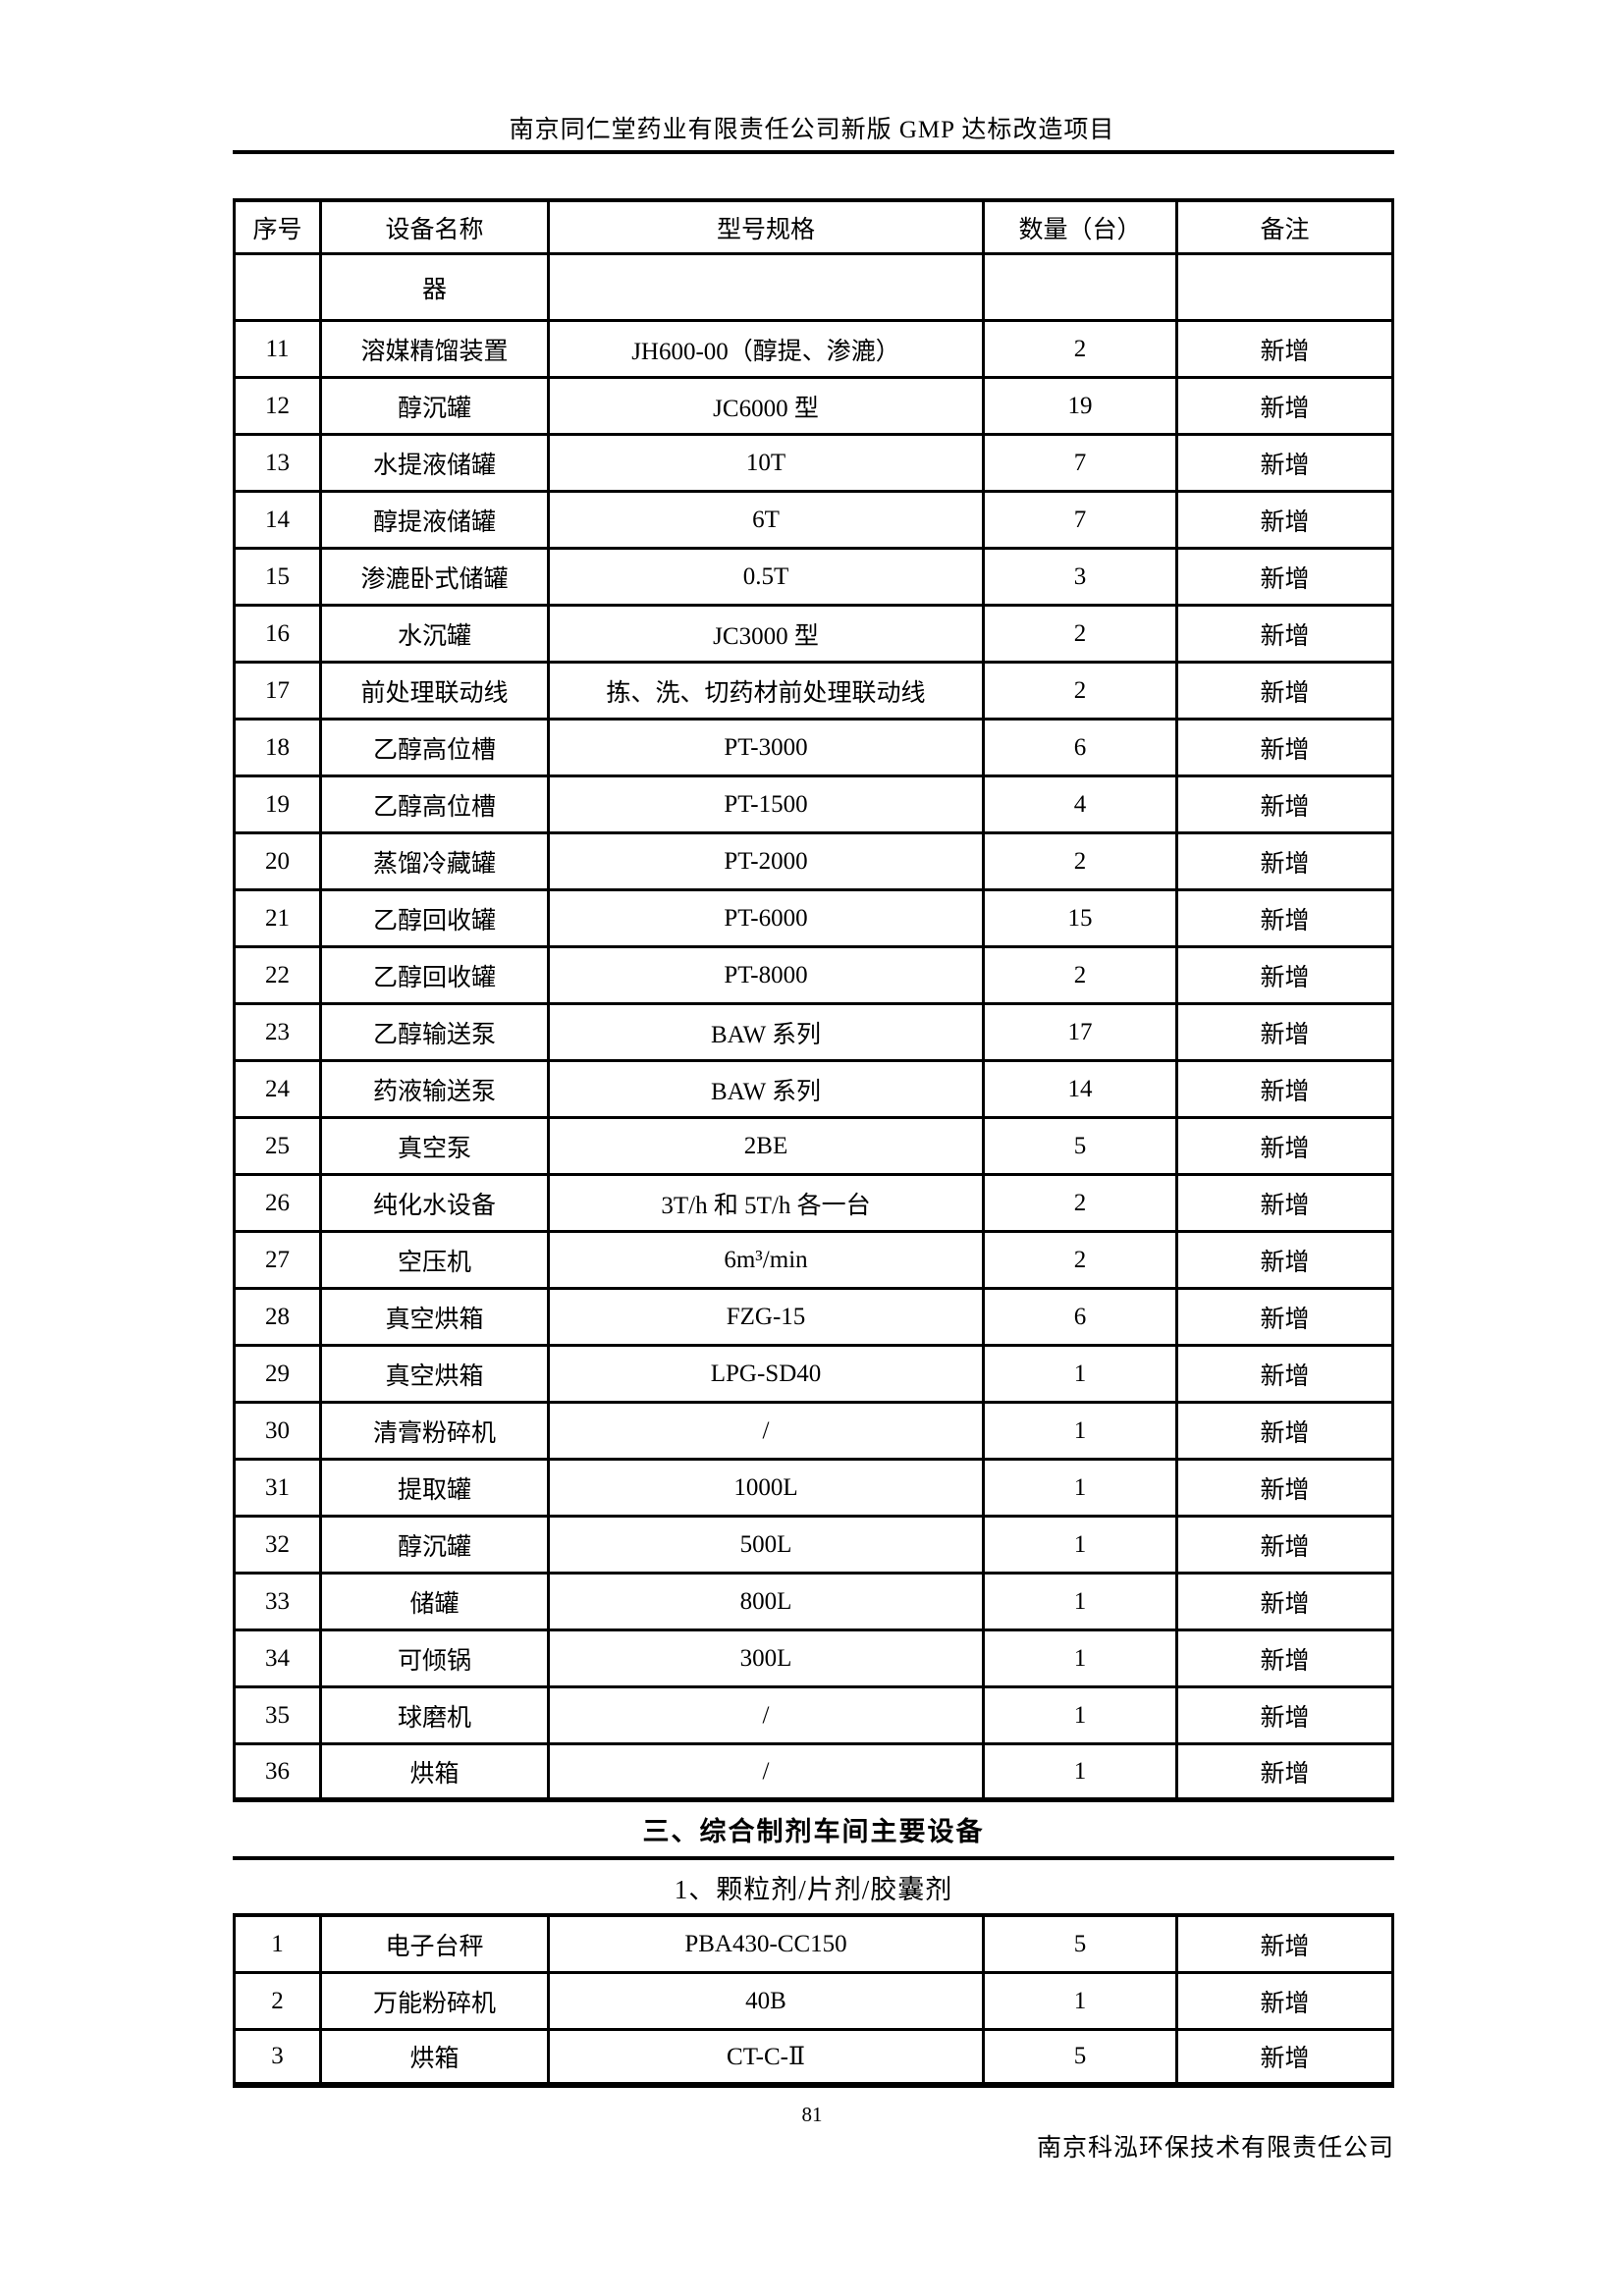 This screenshot has height=2296, width=1624. Describe the element at coordinates (767, 349) in the screenshot. I see `model-cell: JH600-00（醇提、渗漉）` at that location.